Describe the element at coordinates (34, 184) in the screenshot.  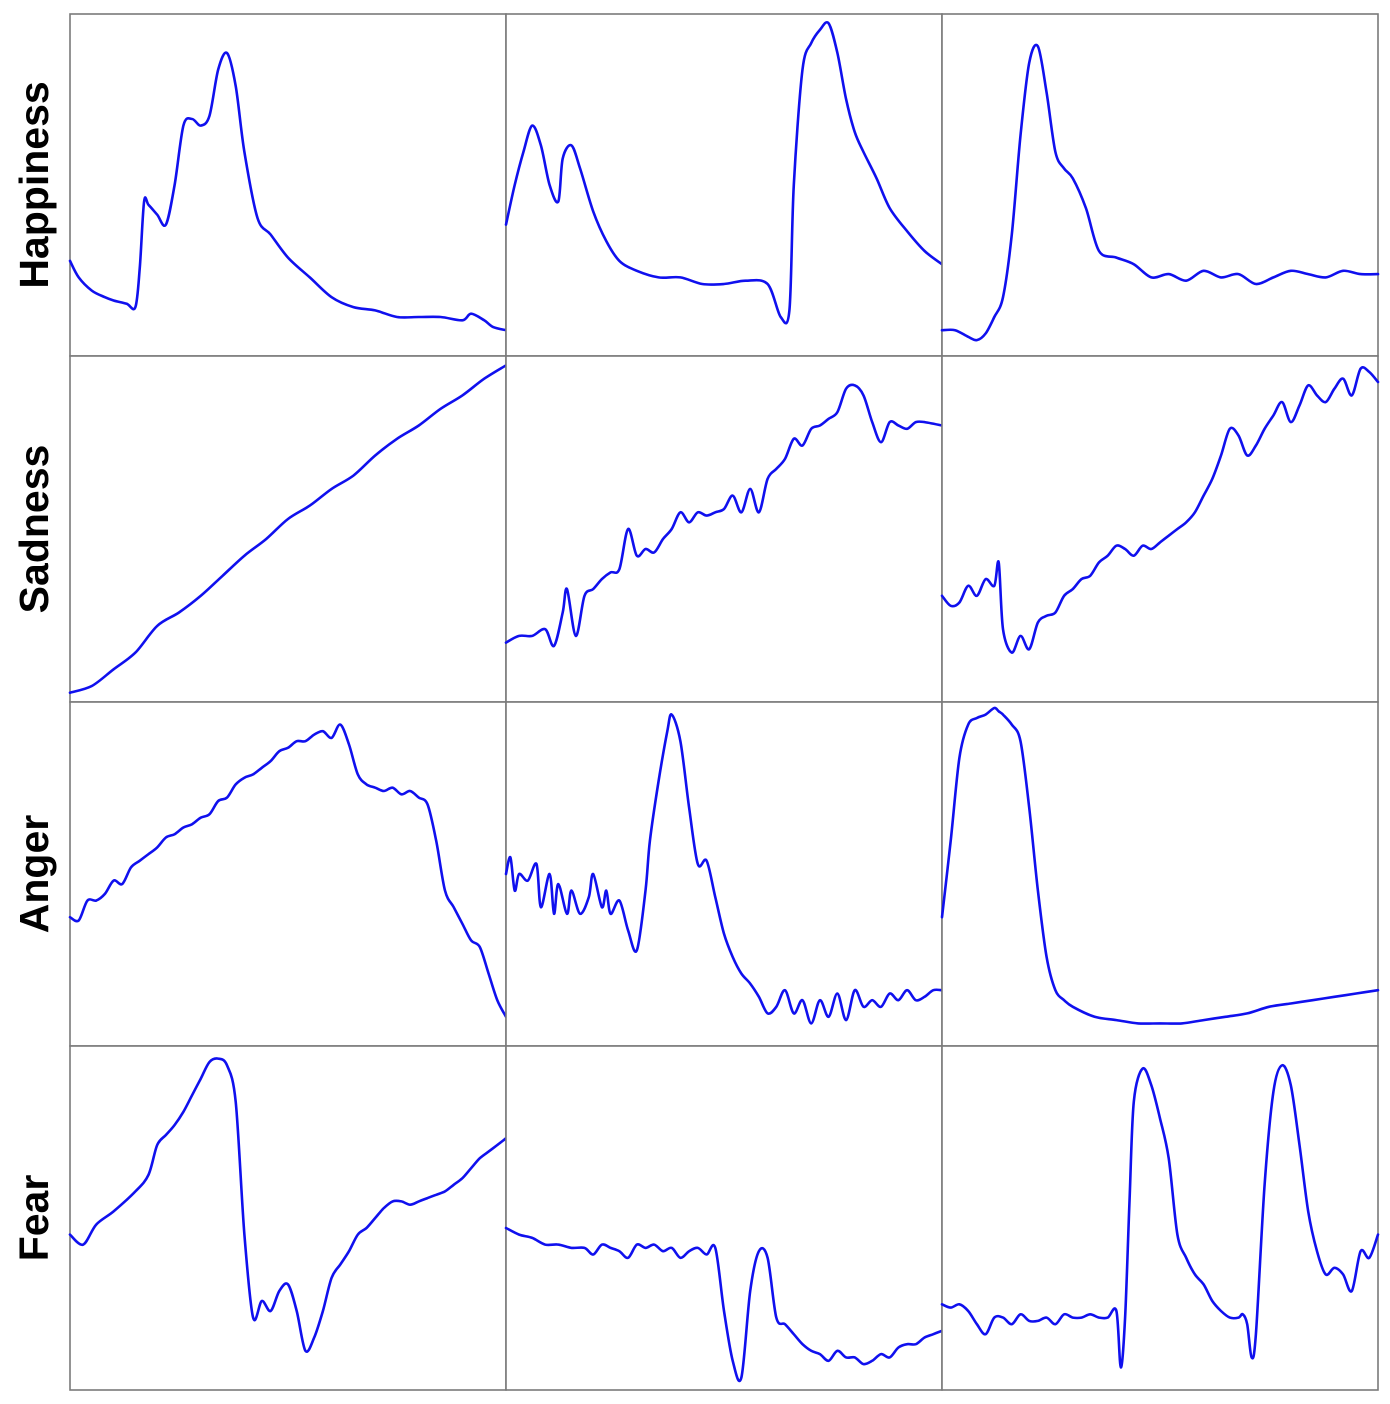
I see `row-label-happiness: Happiness` at that location.